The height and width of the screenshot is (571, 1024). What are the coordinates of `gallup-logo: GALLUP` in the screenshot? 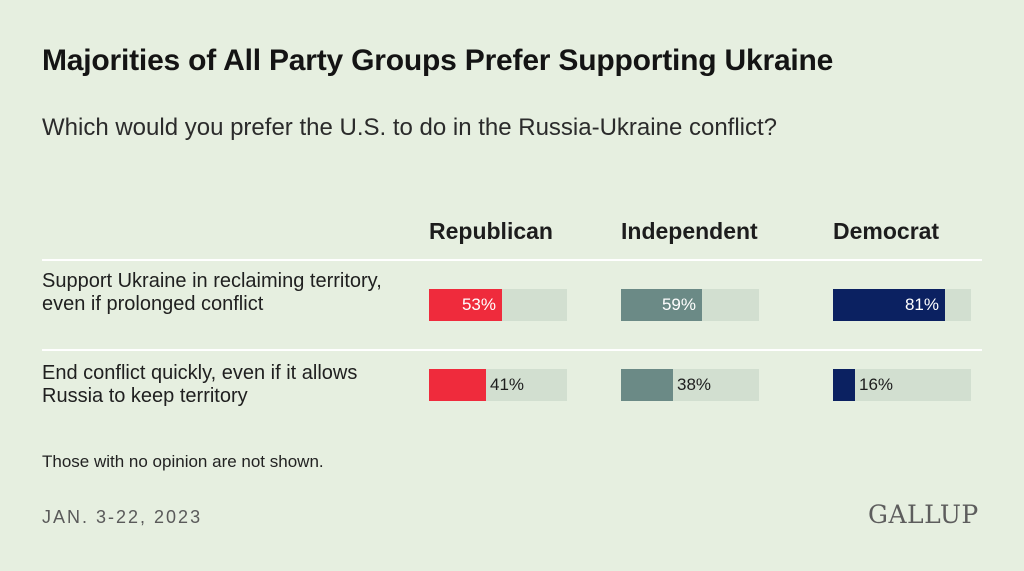 It's located at (923, 514).